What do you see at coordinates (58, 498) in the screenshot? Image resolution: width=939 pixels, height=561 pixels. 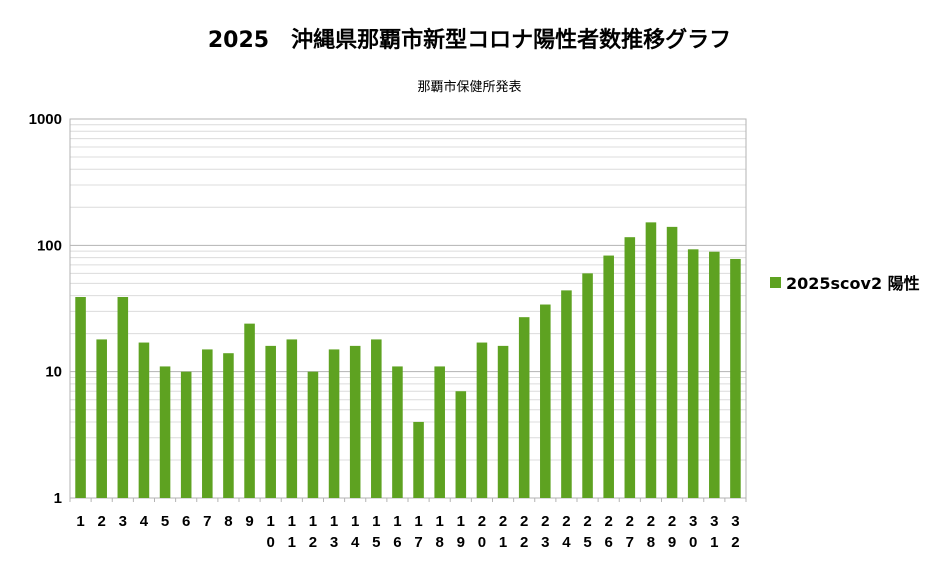 I see `y-tick-label: 1` at bounding box center [58, 498].